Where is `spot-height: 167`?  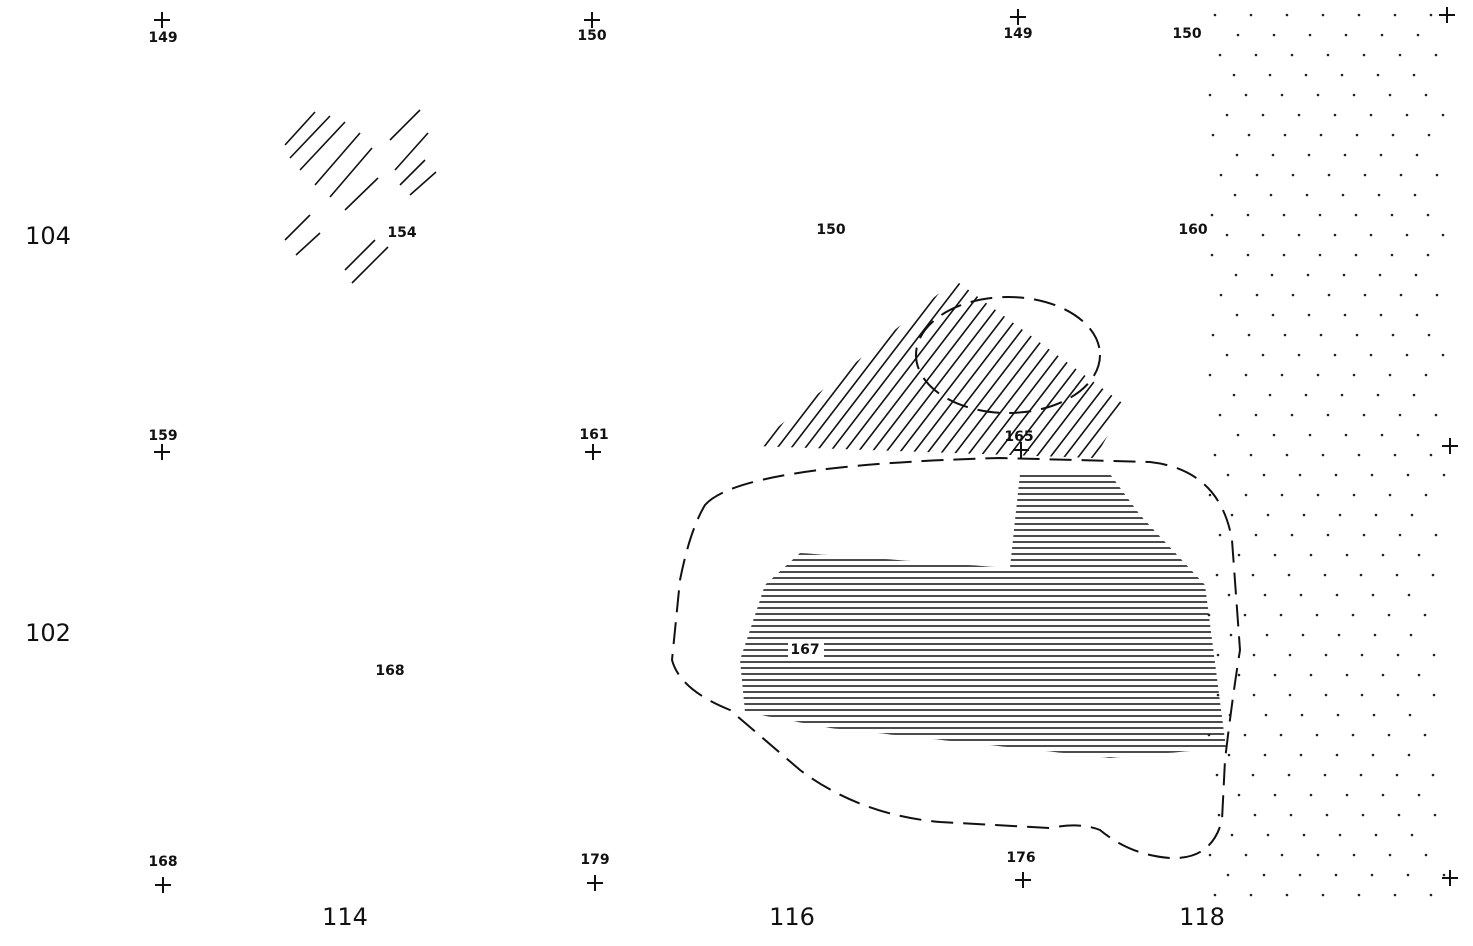
spot-height: 167 is located at coordinates (804, 650).